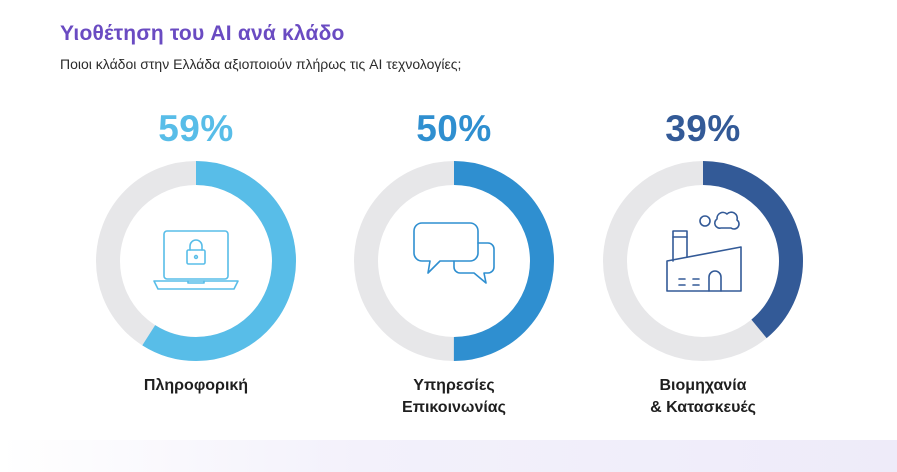 This screenshot has width=897, height=472. What do you see at coordinates (704, 251) in the screenshot?
I see `factory-icon` at bounding box center [704, 251].